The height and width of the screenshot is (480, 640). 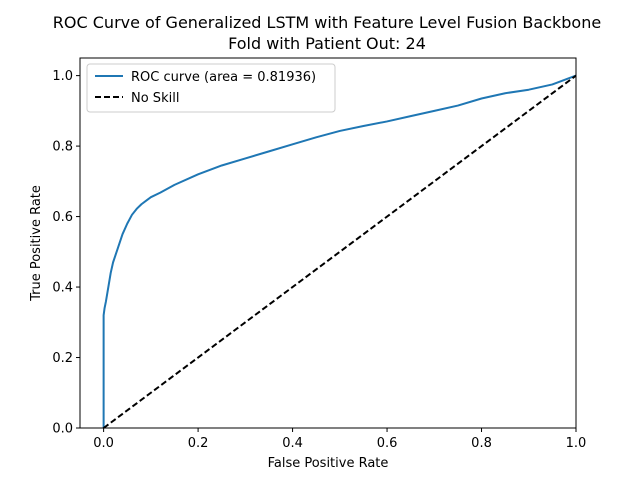 What do you see at coordinates (62, 76) in the screenshot?
I see `y-tick-label: 1.0` at bounding box center [62, 76].